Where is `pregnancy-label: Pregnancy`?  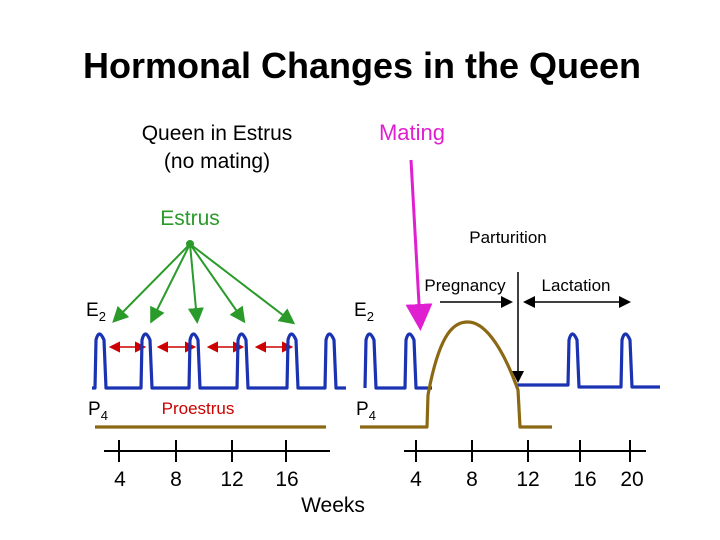
pregnancy-label: Pregnancy is located at coordinates (465, 285).